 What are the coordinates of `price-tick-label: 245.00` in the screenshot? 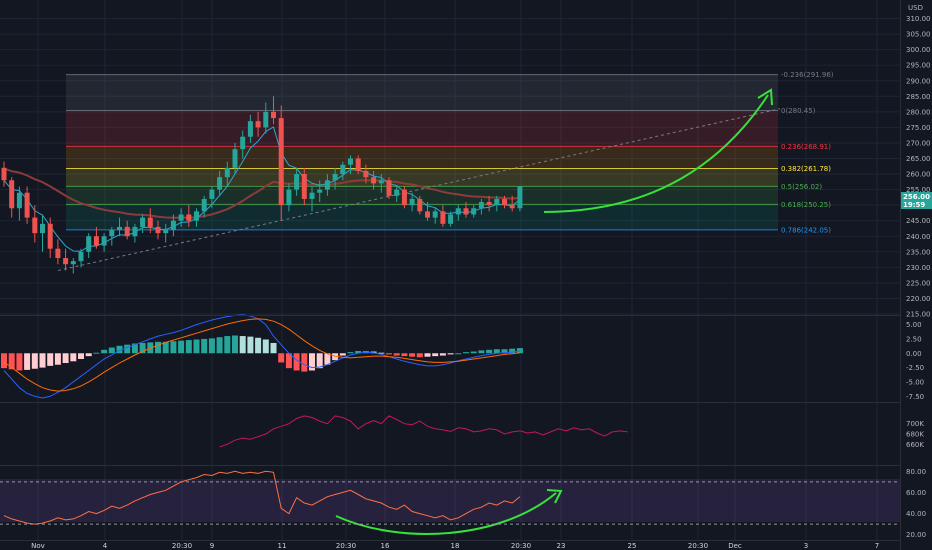 It's located at (918, 221).